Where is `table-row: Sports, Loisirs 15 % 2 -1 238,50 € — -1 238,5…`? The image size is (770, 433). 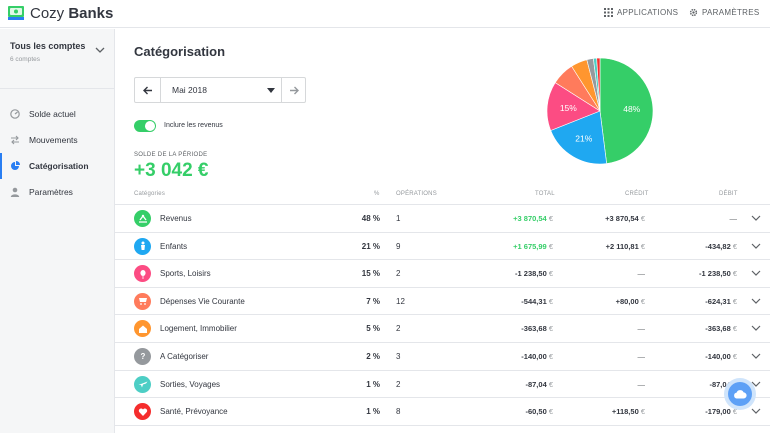
table-row: Sports, Loisirs 15 % 2 -1 238,50 € — -1 238,5… is located at coordinates (442, 274).